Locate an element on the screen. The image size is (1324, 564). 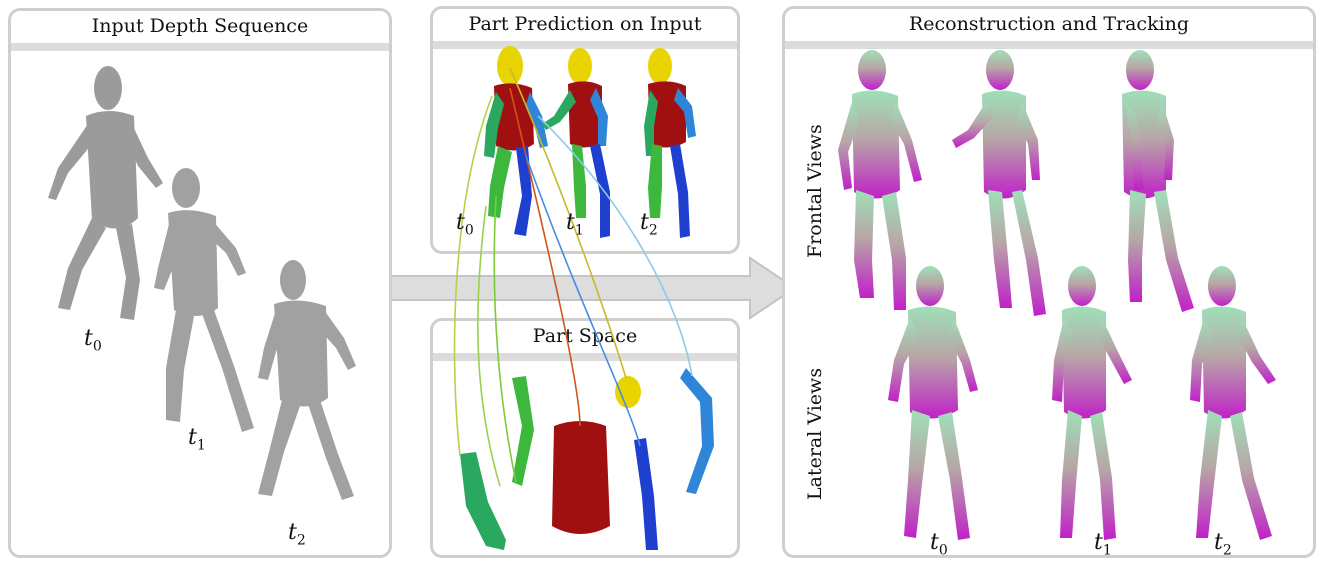
lateral-figure-t2 is located at coordinates (1233, 403).